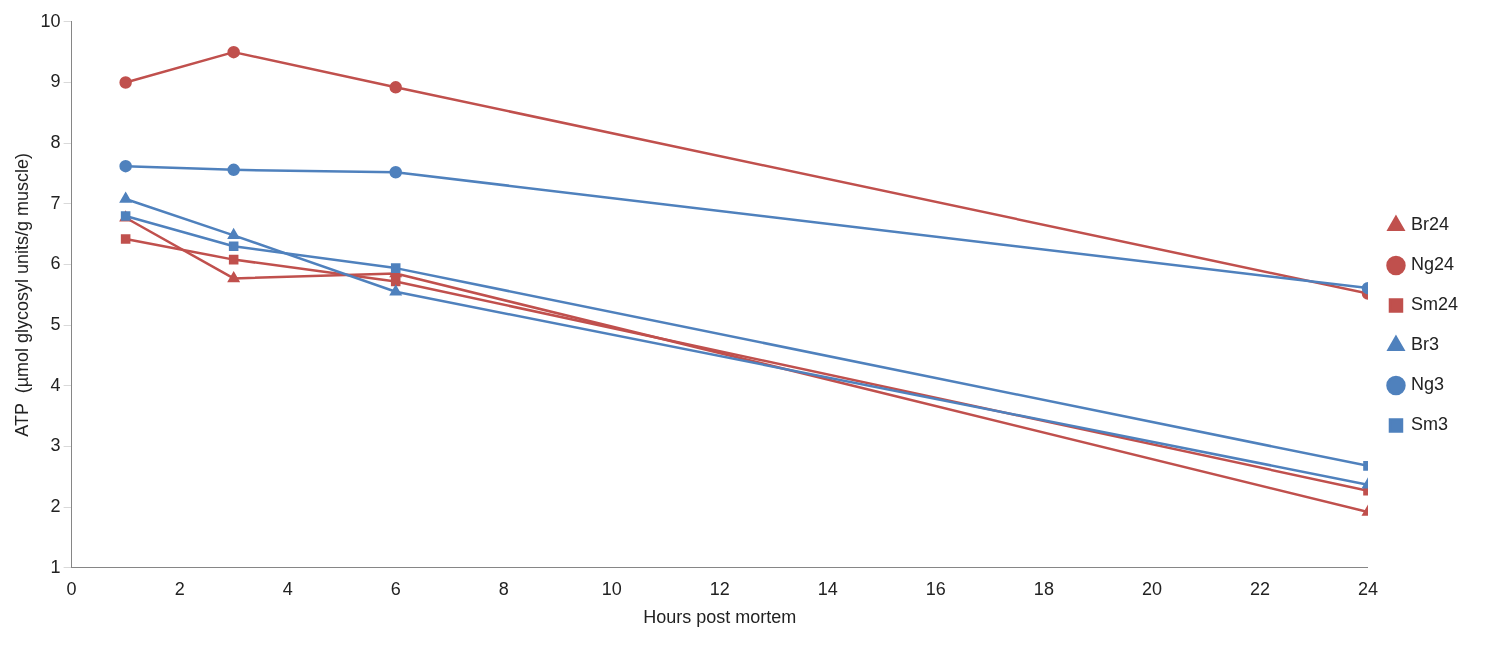 This screenshot has height=649, width=1499. I want to click on y-tick-label: 3, so click(55, 445).